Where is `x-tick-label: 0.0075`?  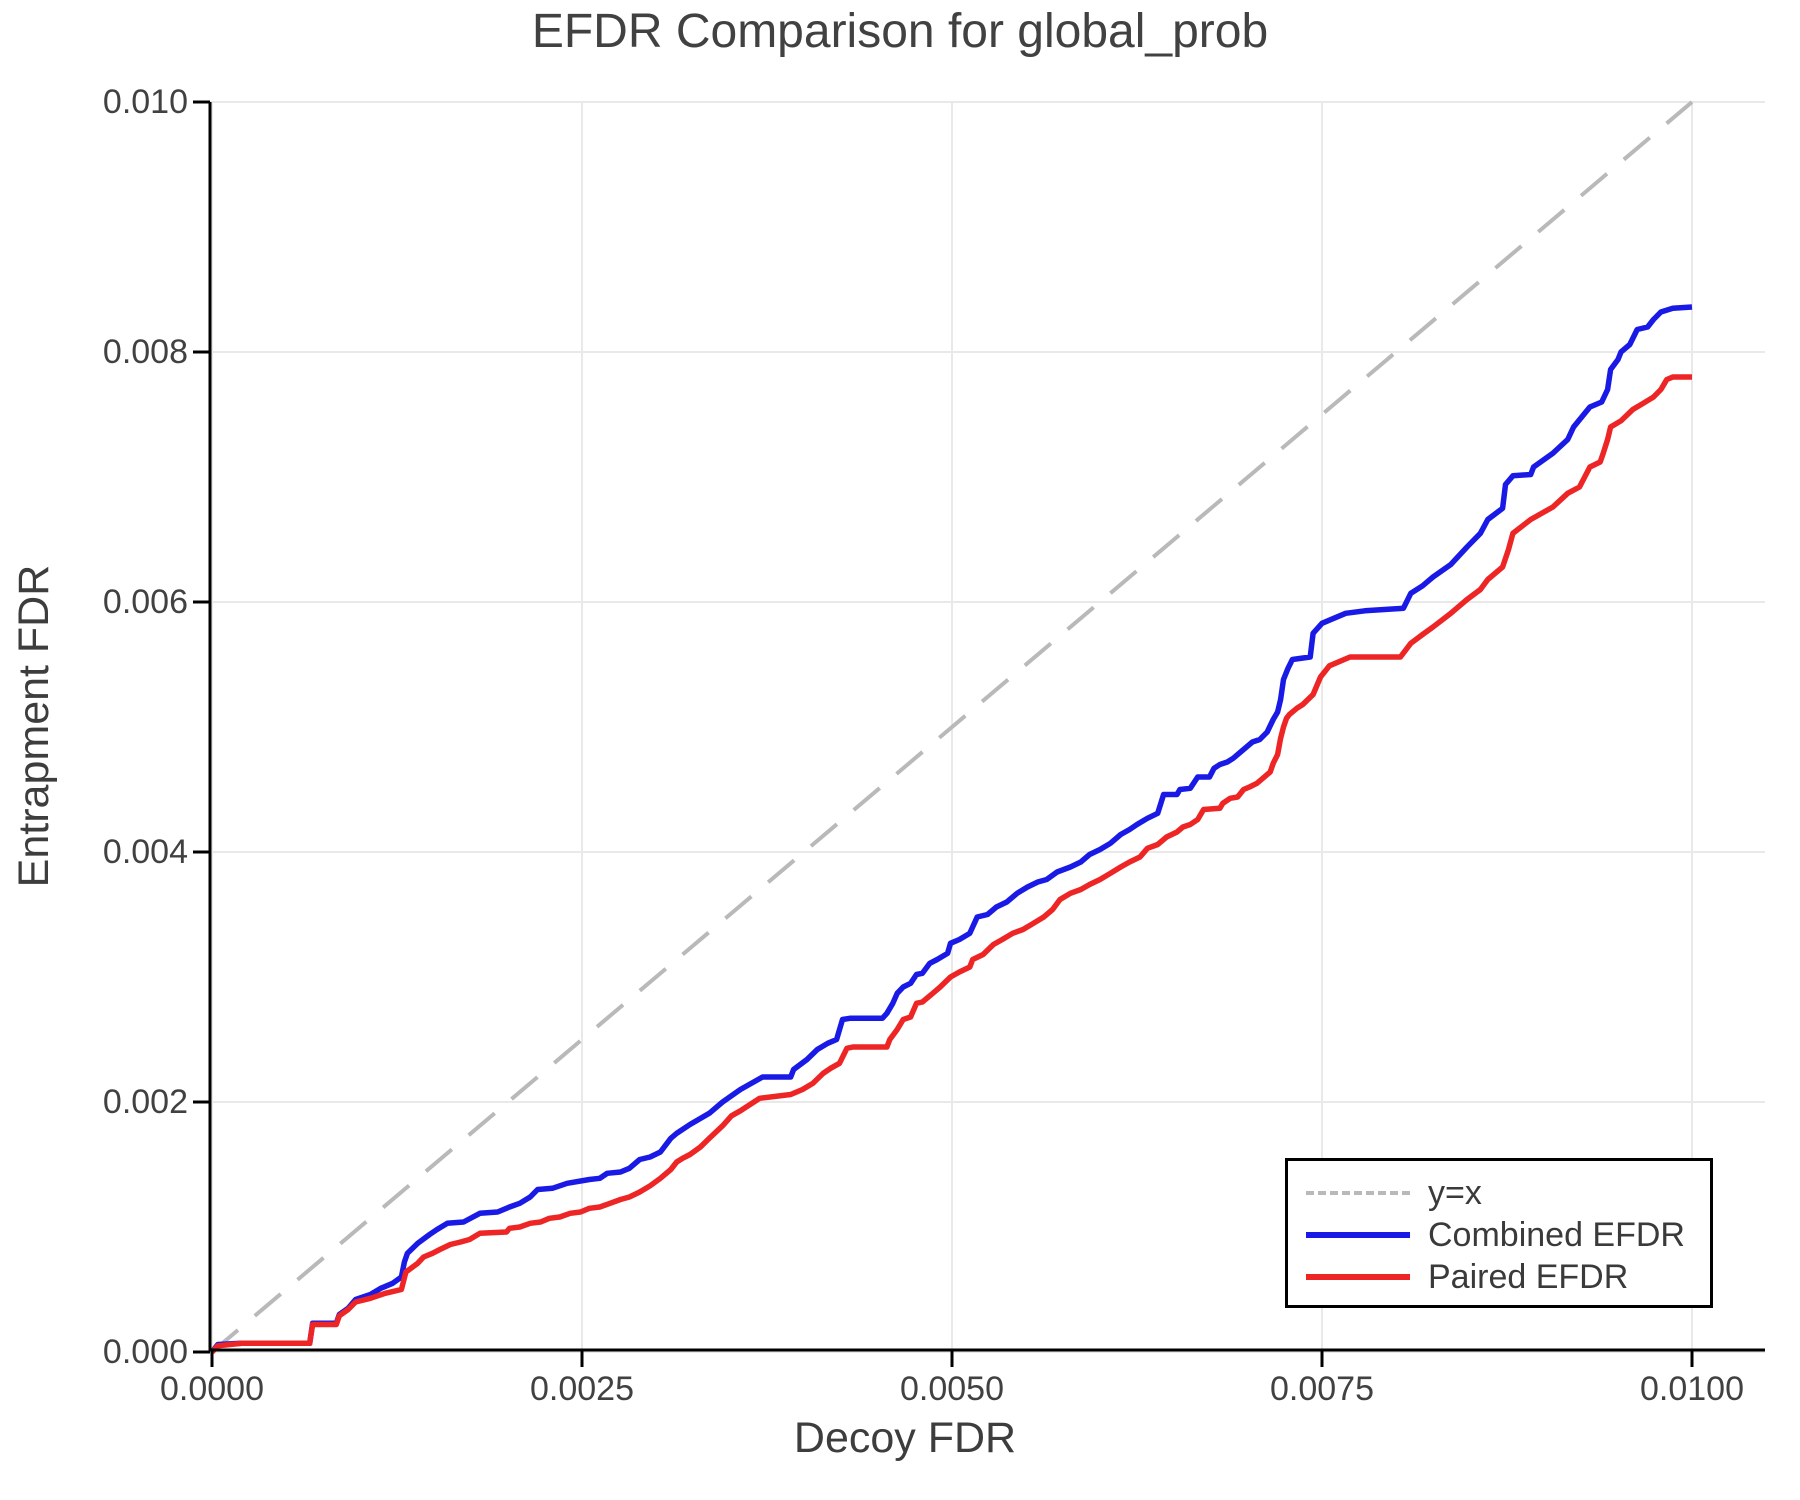 x-tick-label: 0.0075 is located at coordinates (1322, 1389).